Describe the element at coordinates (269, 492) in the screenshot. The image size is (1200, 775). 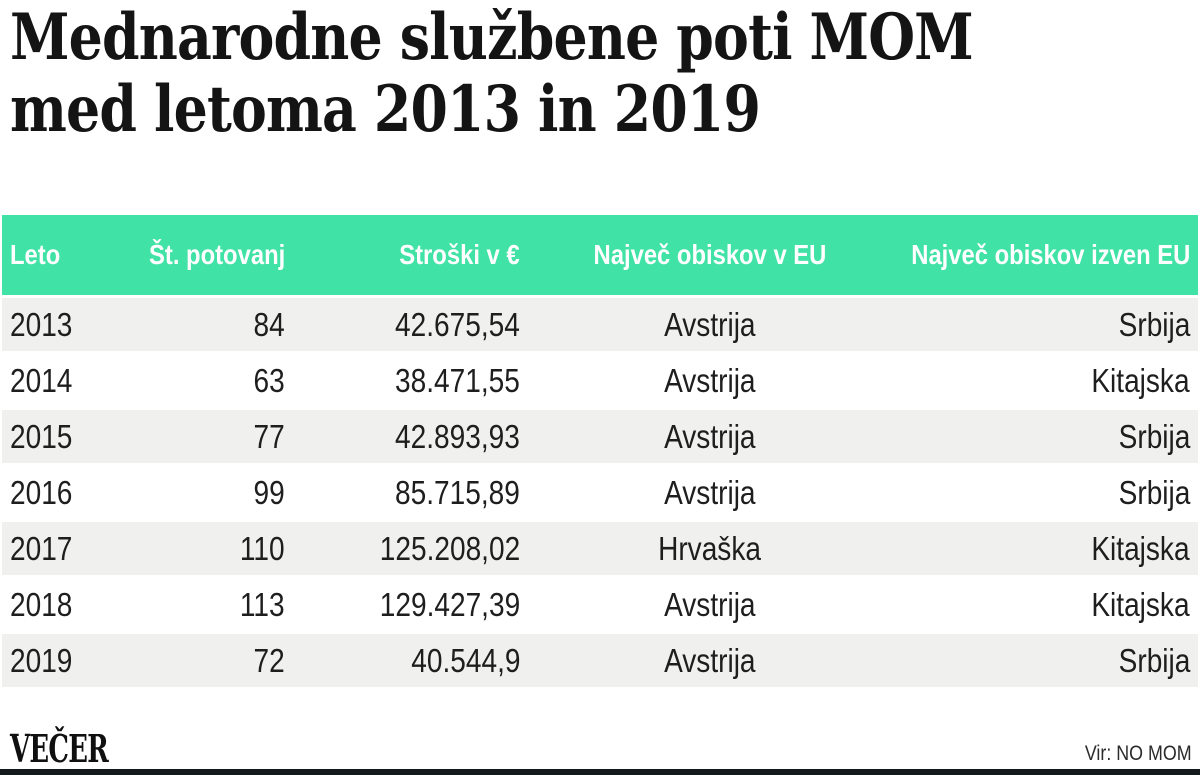
I see `table-cell-value: 99` at that location.